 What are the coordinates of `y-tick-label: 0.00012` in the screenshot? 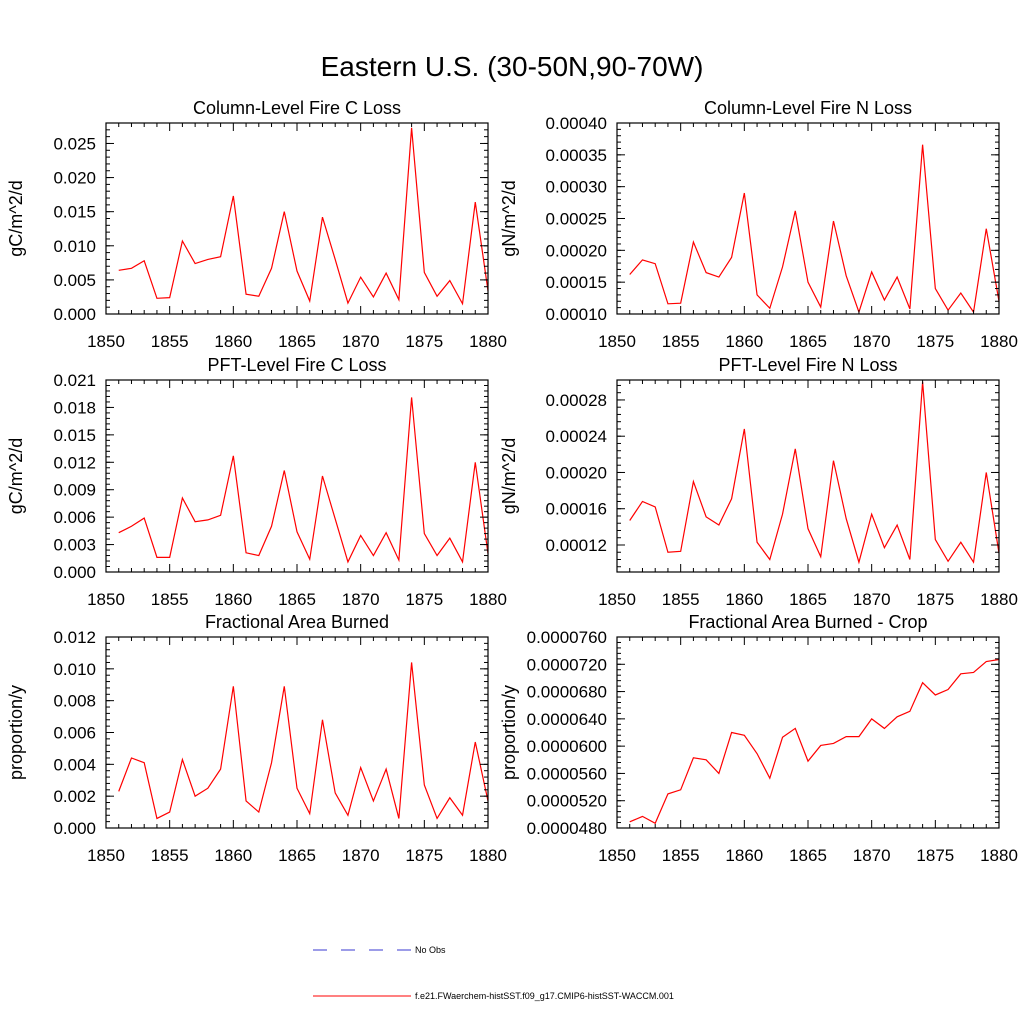 It's located at (576, 545).